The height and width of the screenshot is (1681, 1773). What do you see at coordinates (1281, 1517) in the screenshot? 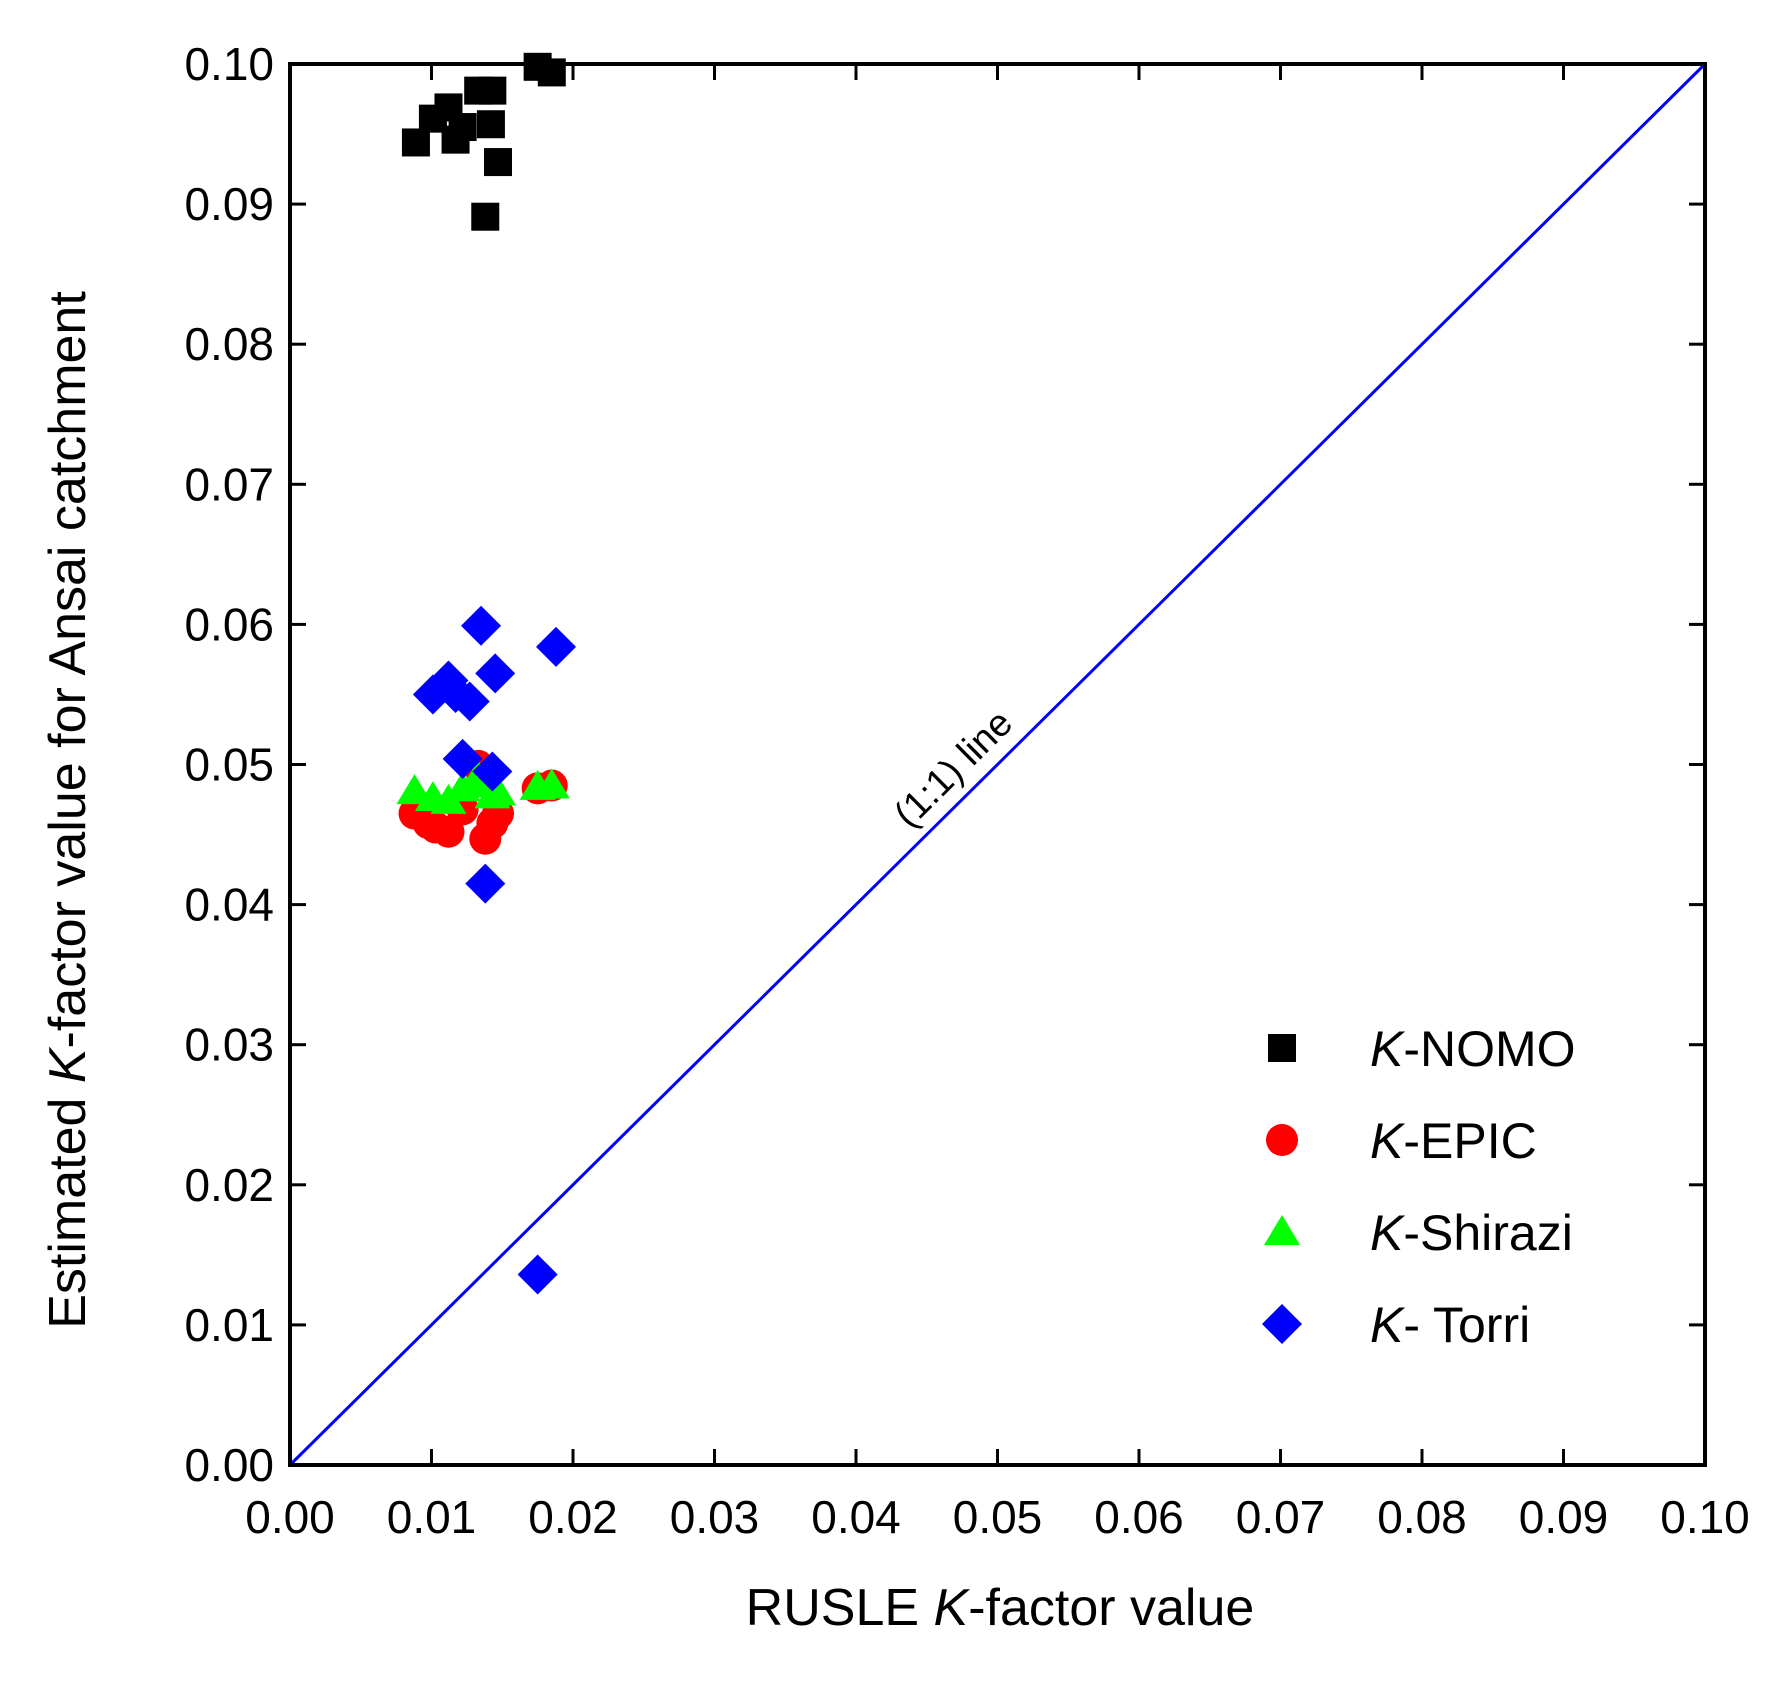
I see `x-tick-label-007: 0.07` at bounding box center [1281, 1517].